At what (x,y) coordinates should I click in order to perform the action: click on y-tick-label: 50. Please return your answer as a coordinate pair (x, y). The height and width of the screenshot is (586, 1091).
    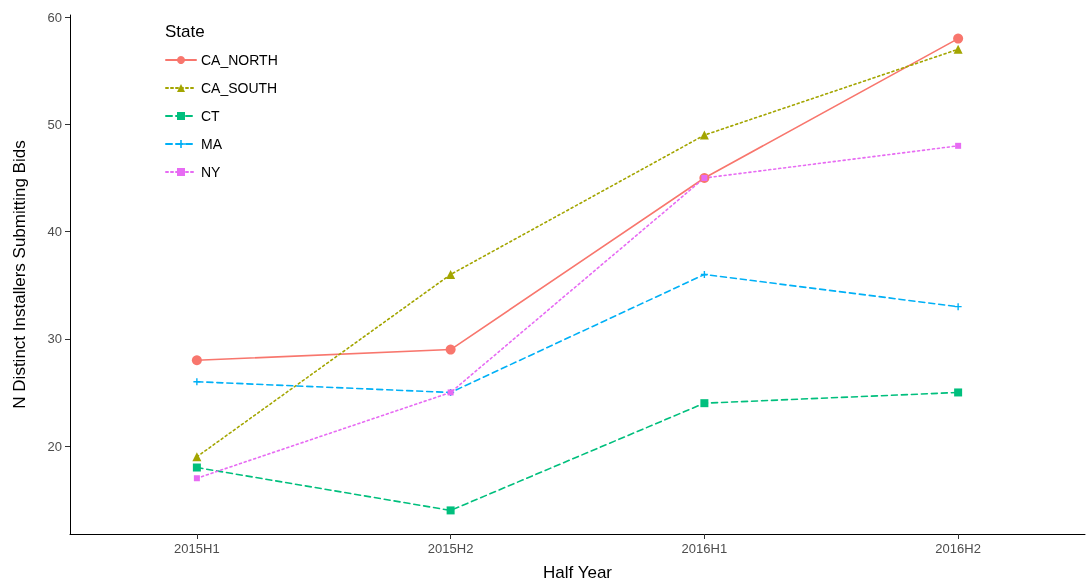
    Looking at the image, I should click on (54, 124).